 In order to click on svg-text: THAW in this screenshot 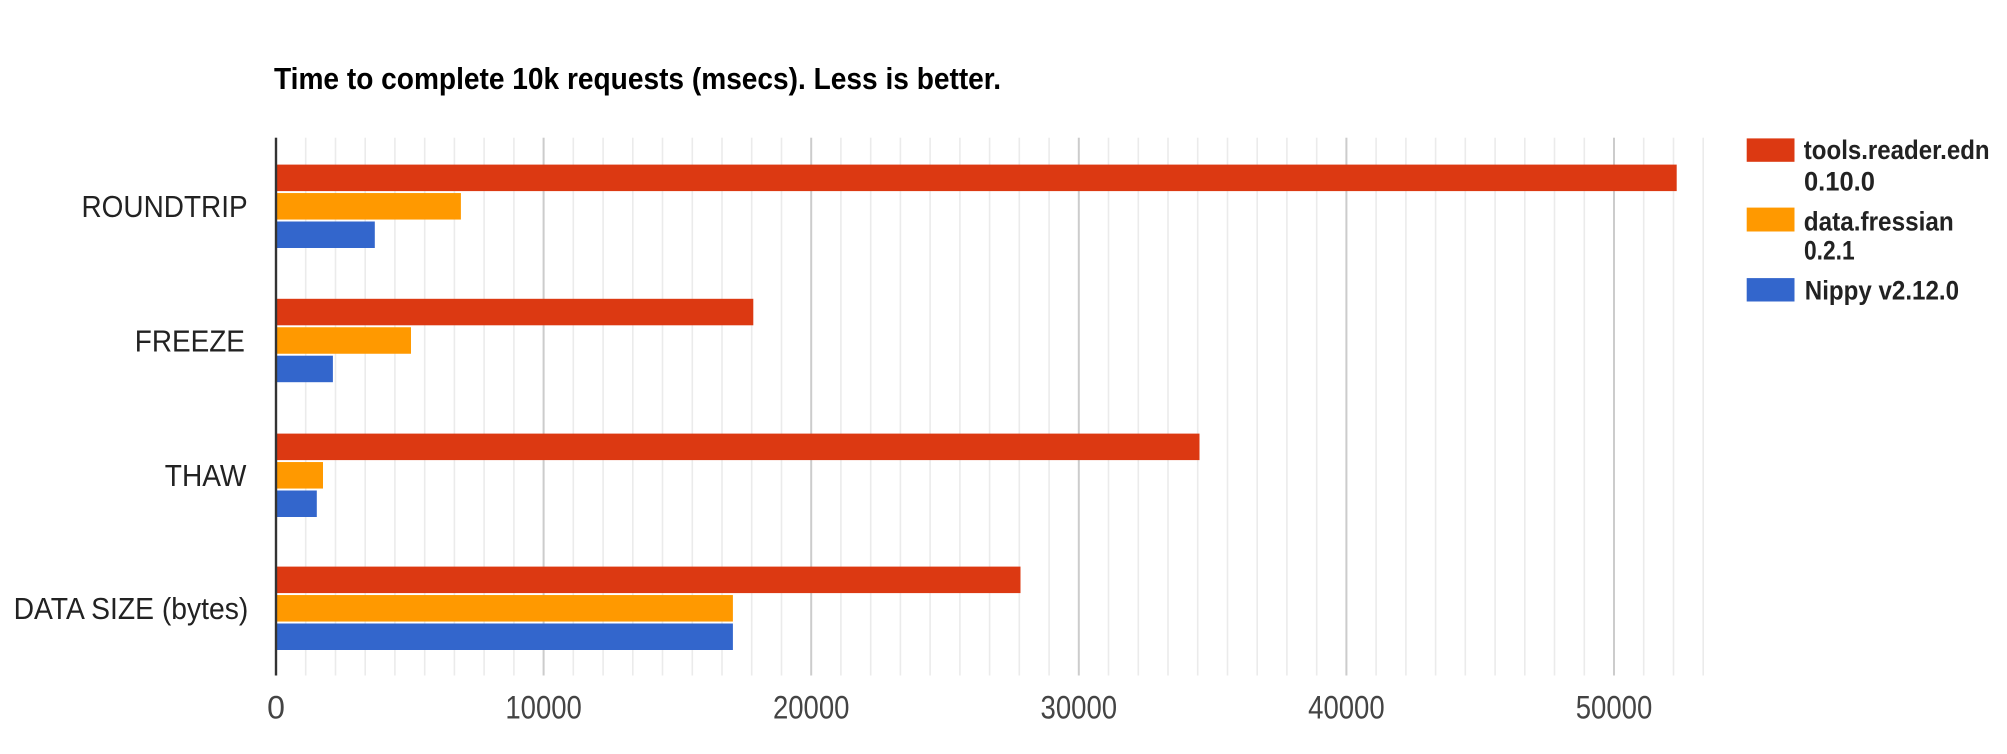, I will do `click(206, 475)`.